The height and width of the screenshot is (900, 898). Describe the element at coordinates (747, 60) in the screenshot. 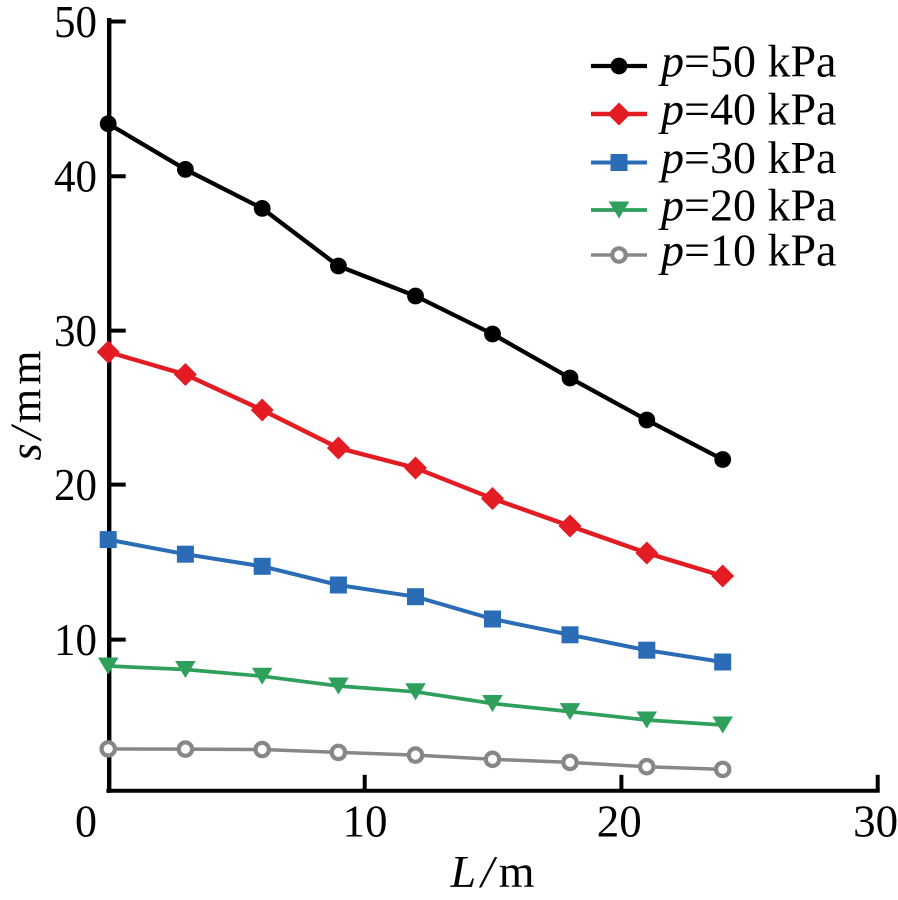

I see `svg-text: p=50 kPa` at that location.